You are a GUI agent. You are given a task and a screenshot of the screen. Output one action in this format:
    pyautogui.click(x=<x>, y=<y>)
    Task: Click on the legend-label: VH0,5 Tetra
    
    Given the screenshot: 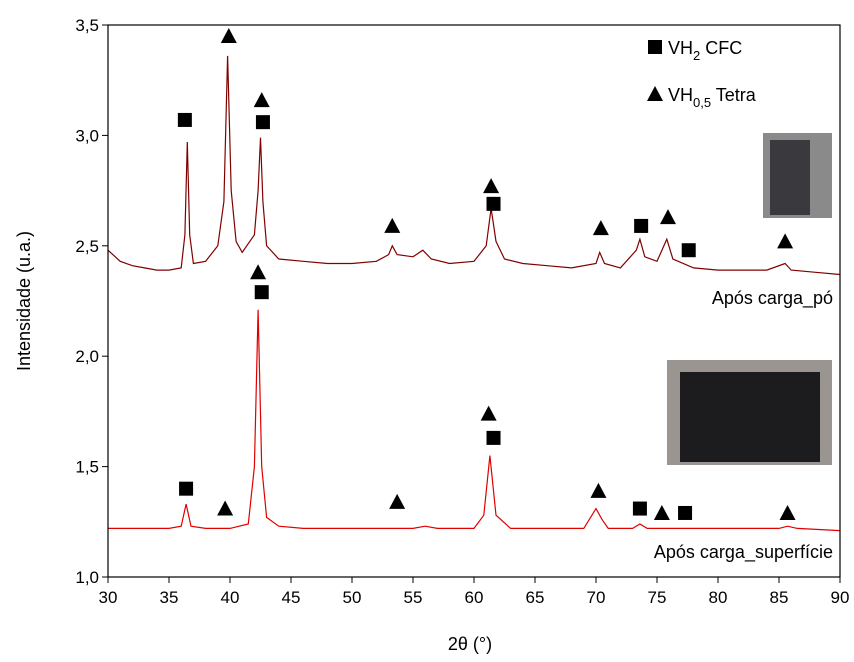 What is the action you would take?
    pyautogui.click(x=712, y=97)
    